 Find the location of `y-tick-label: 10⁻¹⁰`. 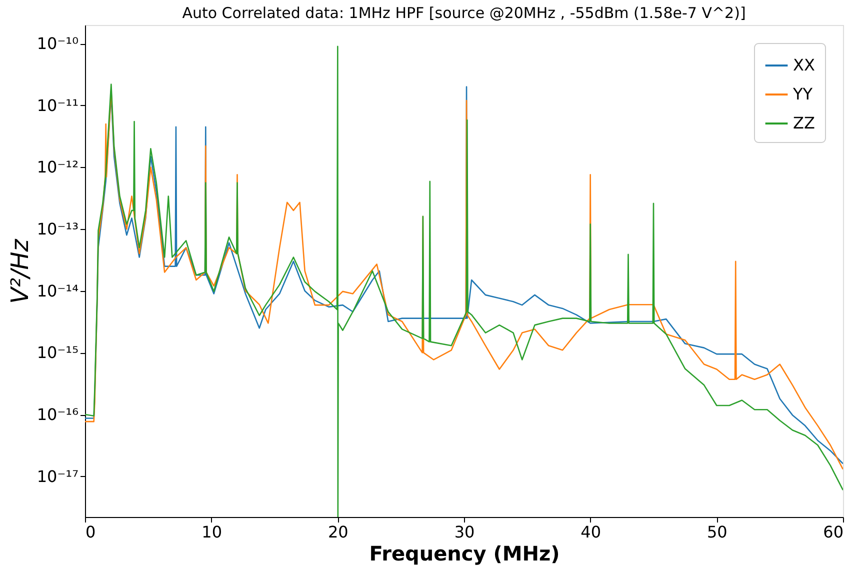

y-tick-label: 10⁻¹⁰ is located at coordinates (57, 44).